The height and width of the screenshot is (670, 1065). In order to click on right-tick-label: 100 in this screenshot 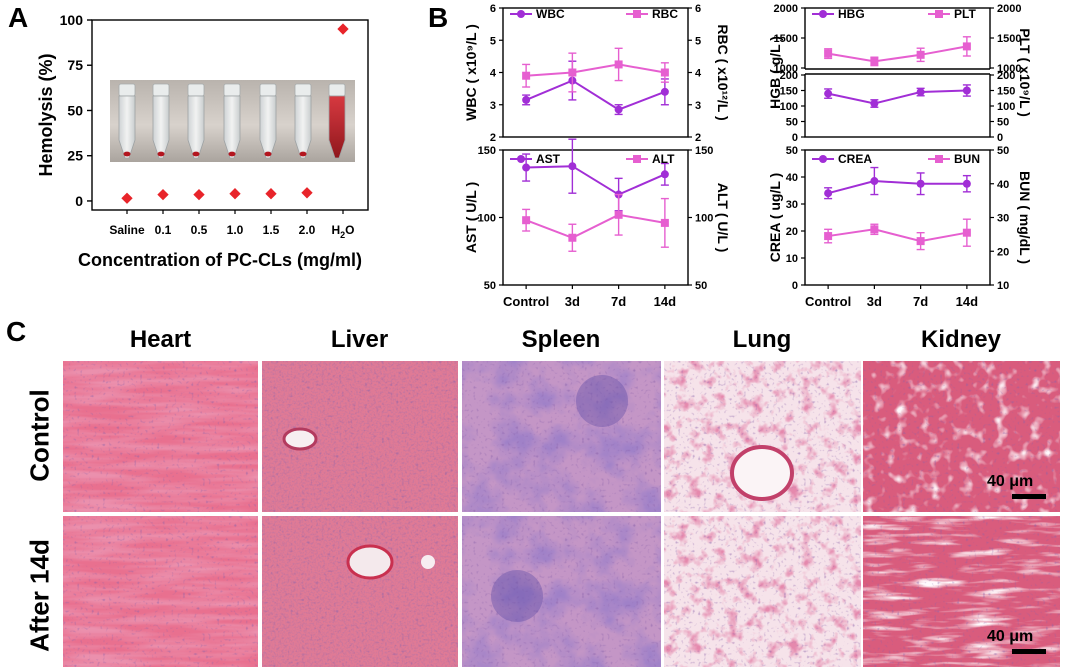, I will do `click(1006, 107)`.